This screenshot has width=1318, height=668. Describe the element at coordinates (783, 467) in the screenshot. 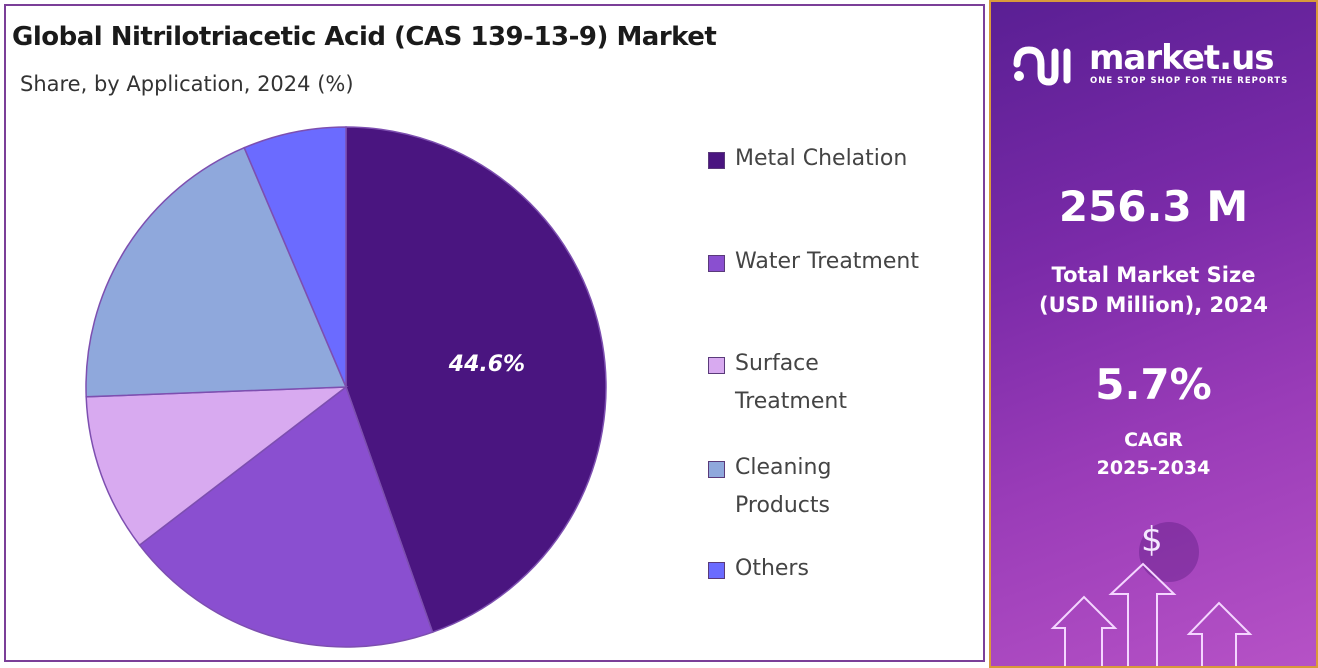

I see `legend-label-line: Cleaning` at that location.